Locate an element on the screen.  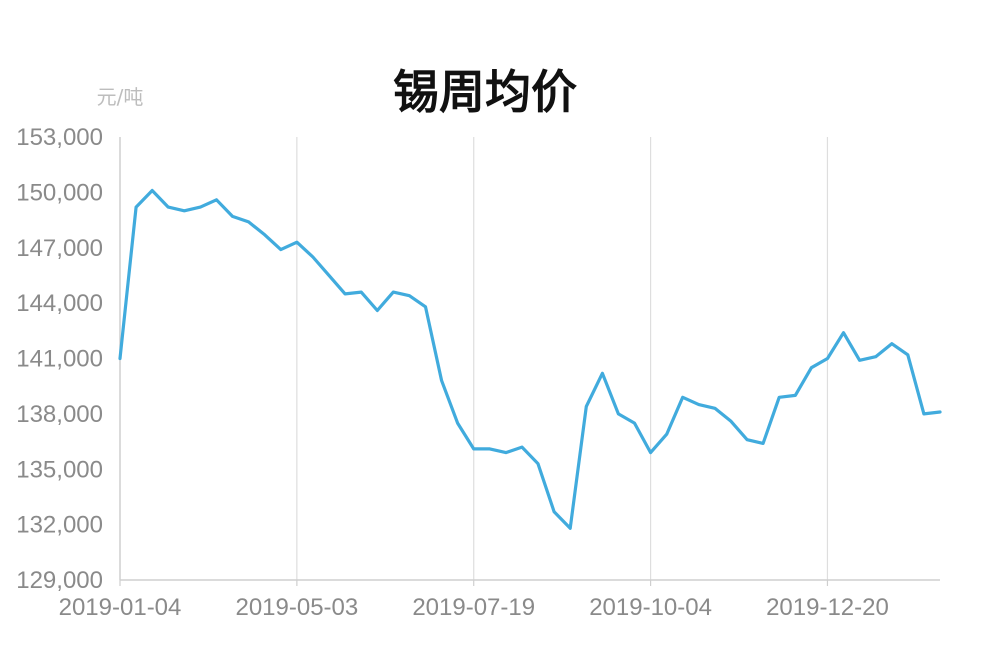
y-tick-label: 153,000 is located at coordinates (59, 137).